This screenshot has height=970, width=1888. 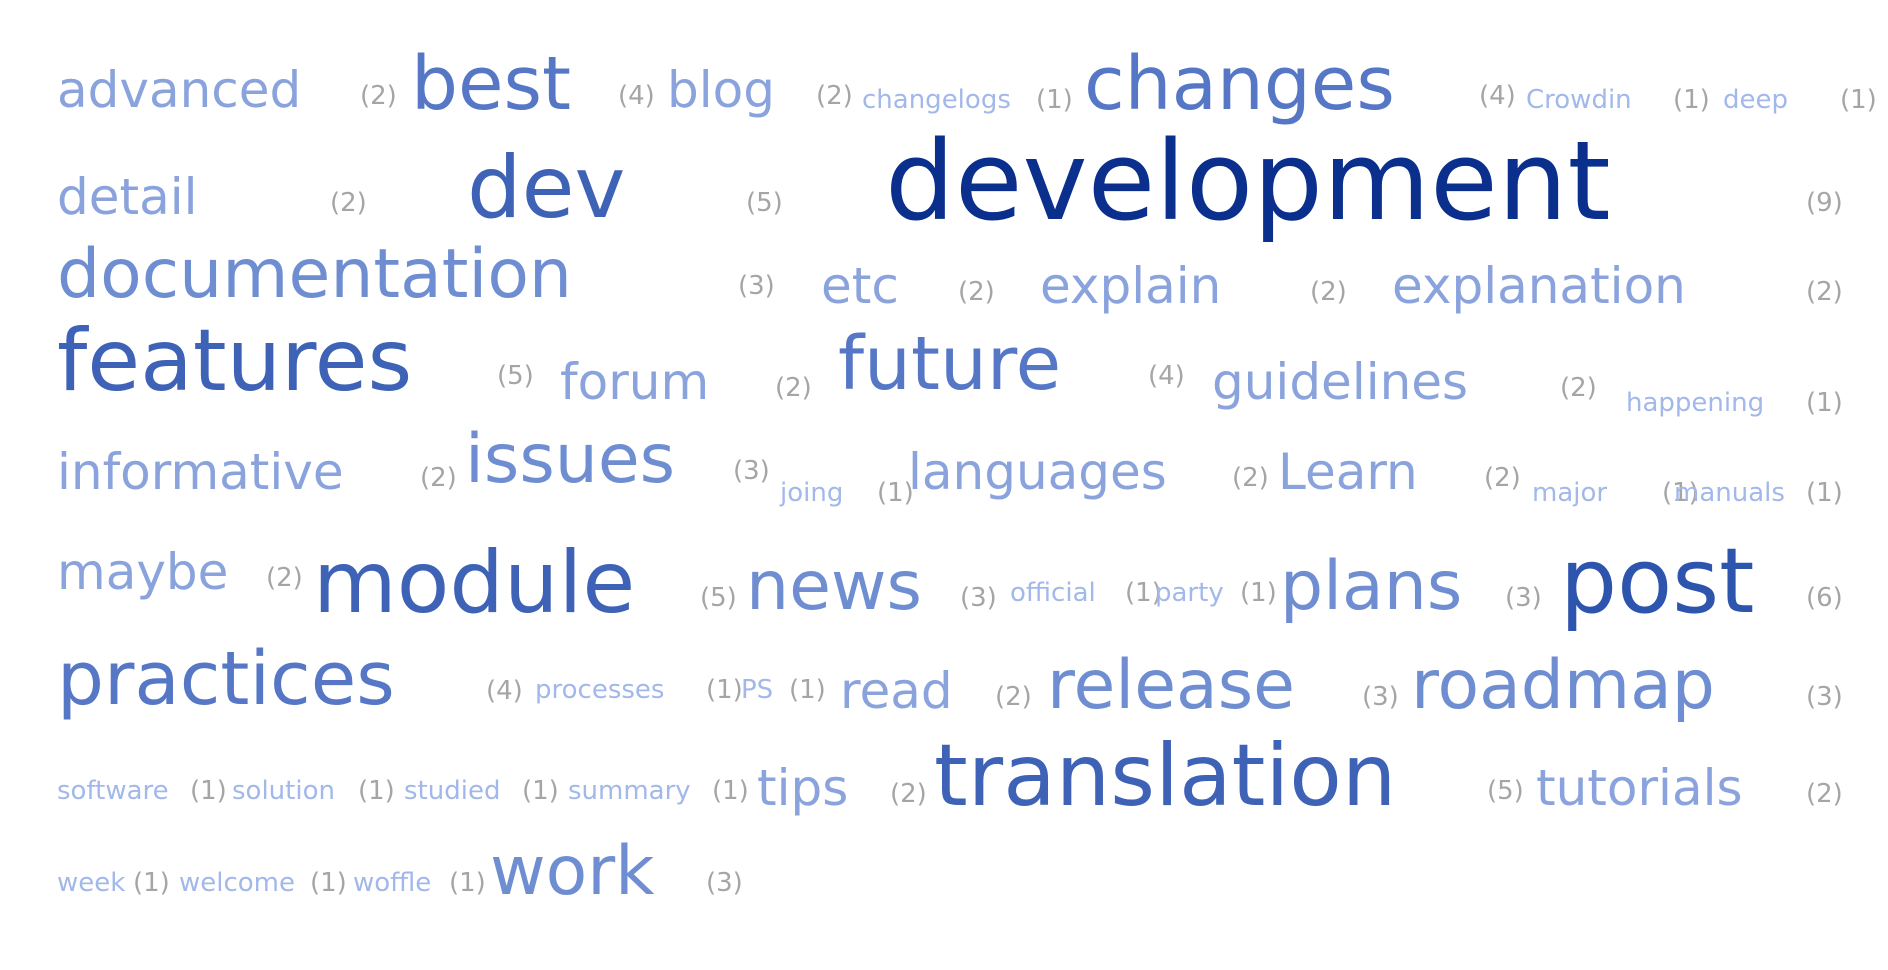 What do you see at coordinates (978, 598) in the screenshot?
I see `tag-count-news: (3)` at bounding box center [978, 598].